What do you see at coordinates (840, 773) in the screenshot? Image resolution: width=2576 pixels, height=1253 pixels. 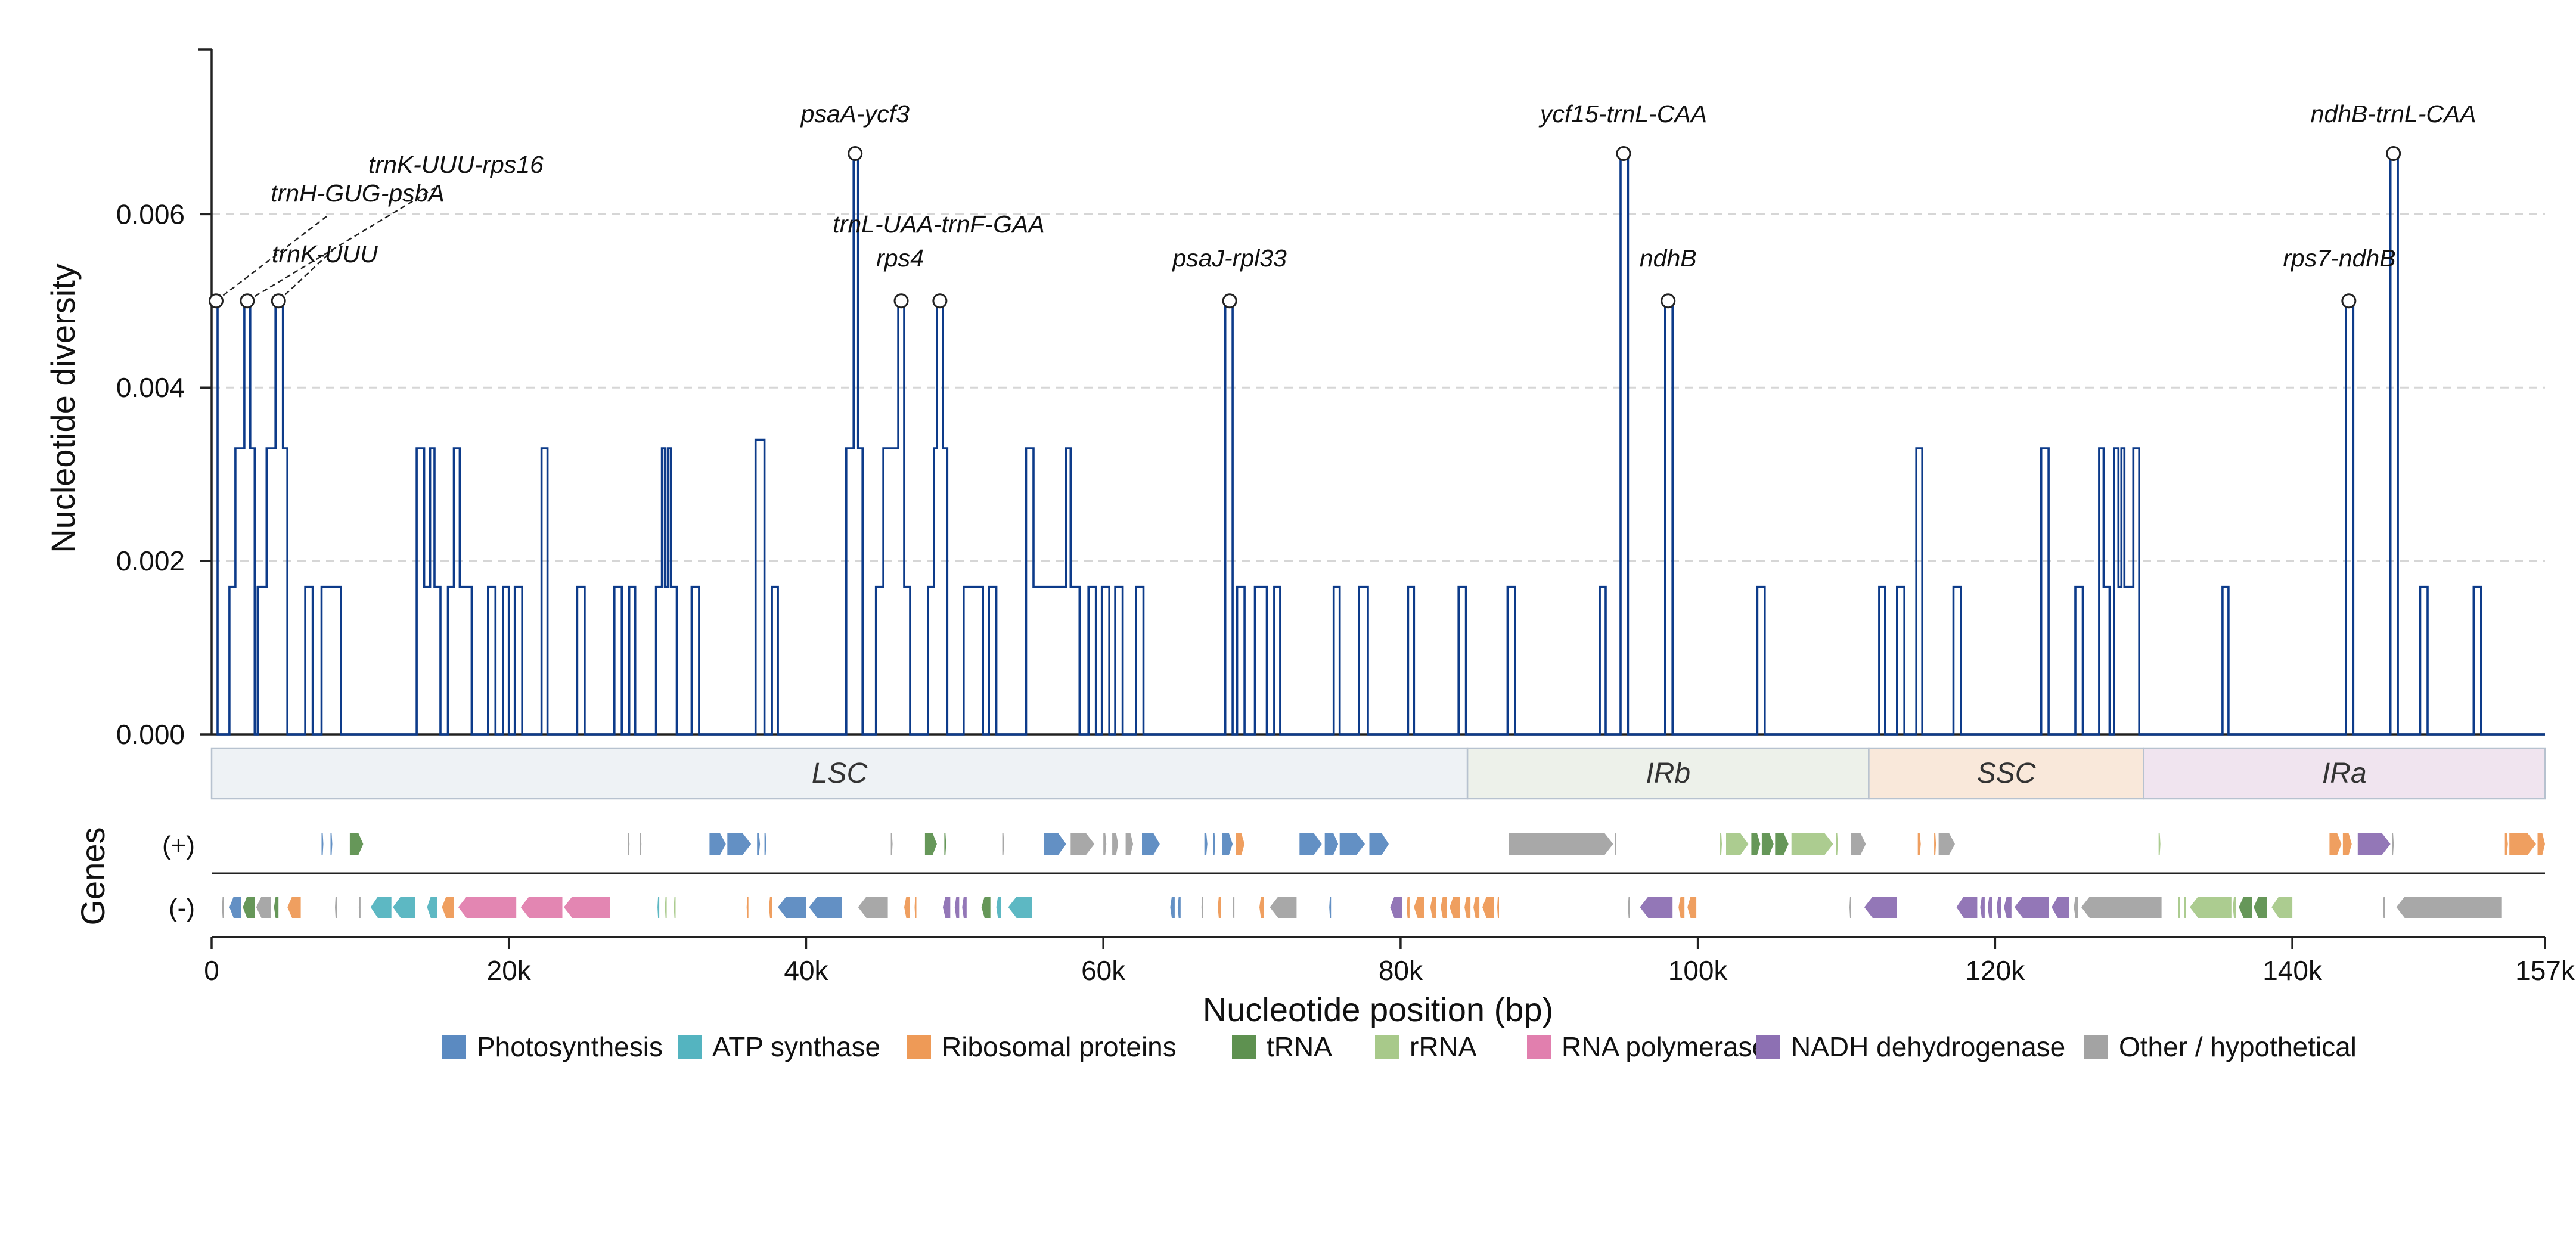 I see `region-label: LSC` at bounding box center [840, 773].